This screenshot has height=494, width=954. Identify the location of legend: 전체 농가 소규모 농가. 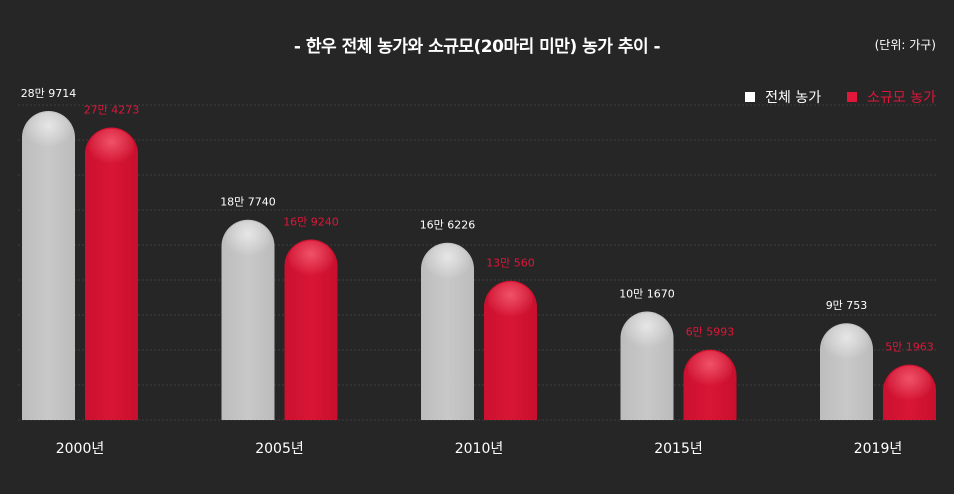
(827, 97).